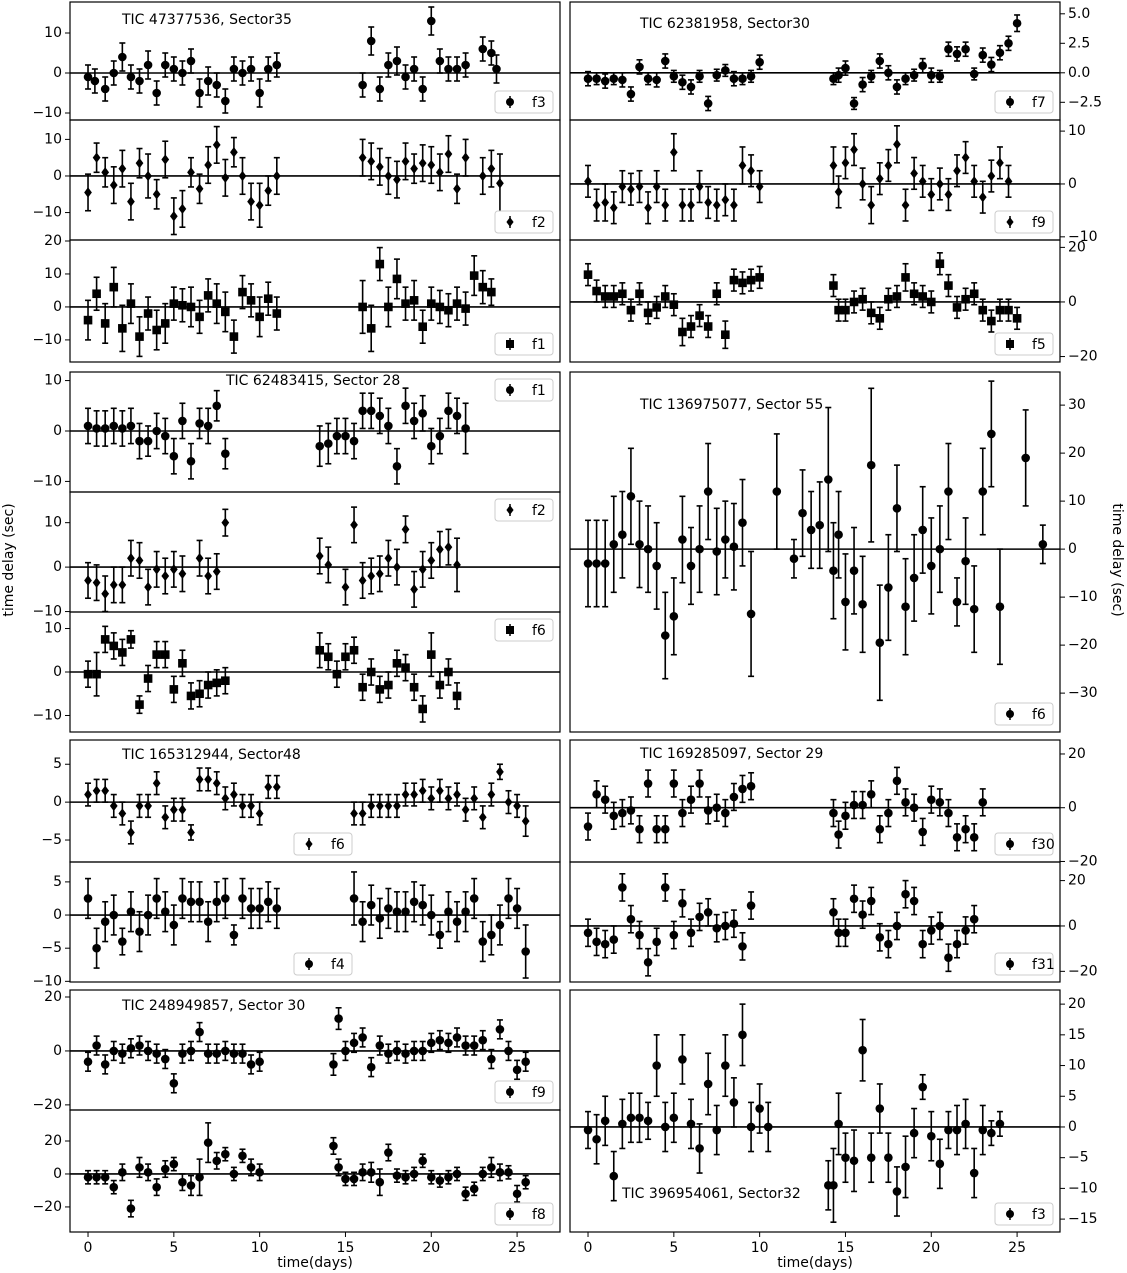 The height and width of the screenshot is (1273, 1127). What do you see at coordinates (346, 1248) in the screenshot?
I see `x-tick-label: 15` at bounding box center [346, 1248].